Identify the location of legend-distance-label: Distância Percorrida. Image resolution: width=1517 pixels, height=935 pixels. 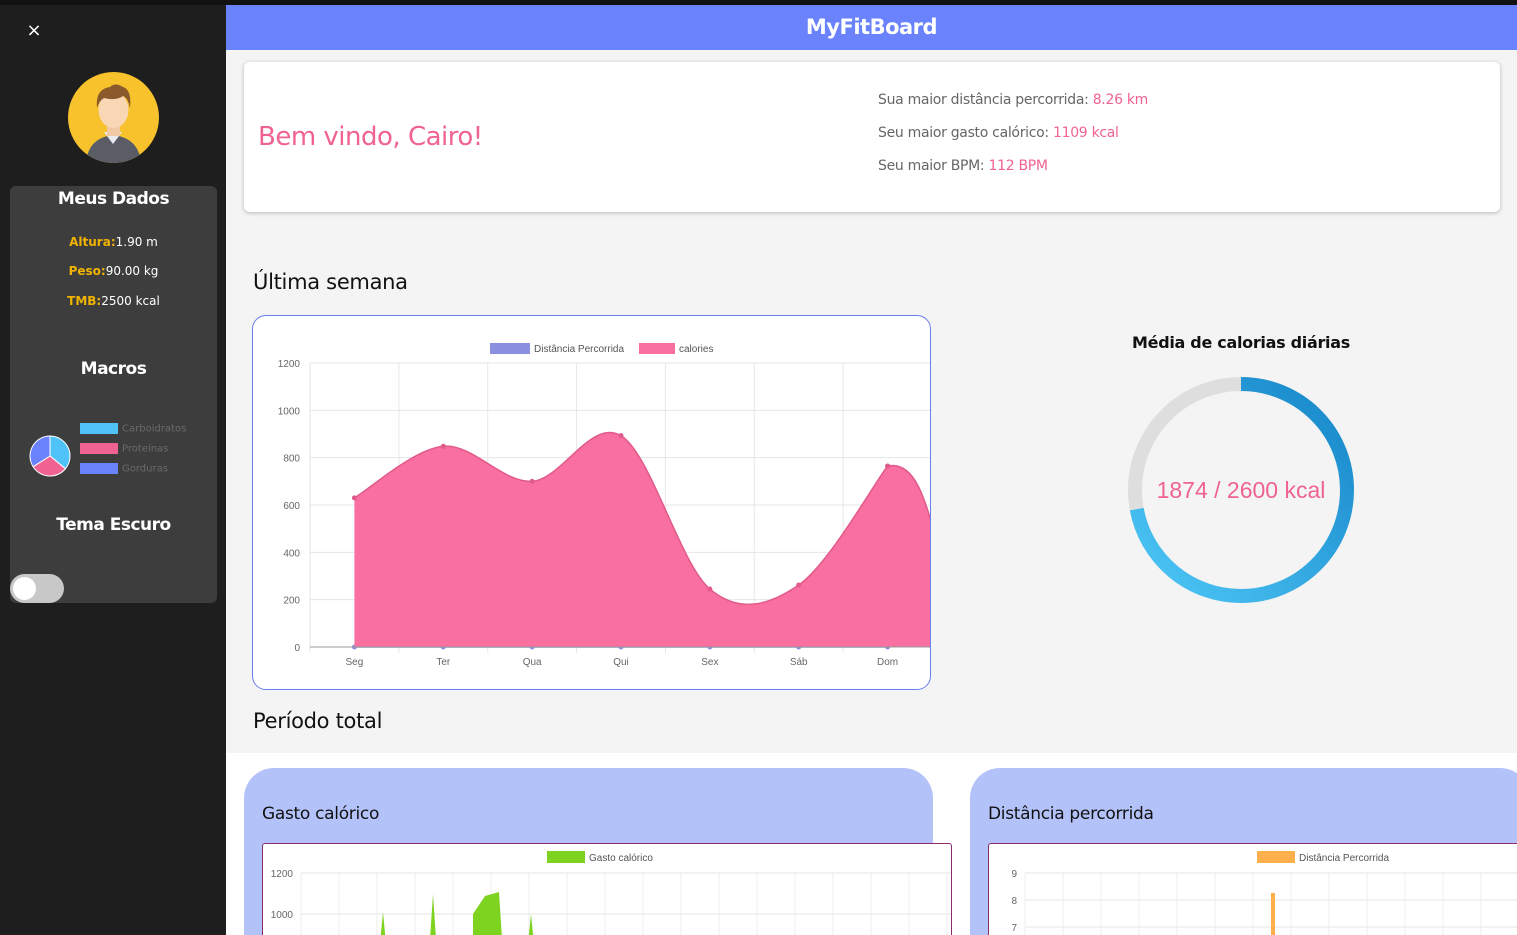
(579, 349).